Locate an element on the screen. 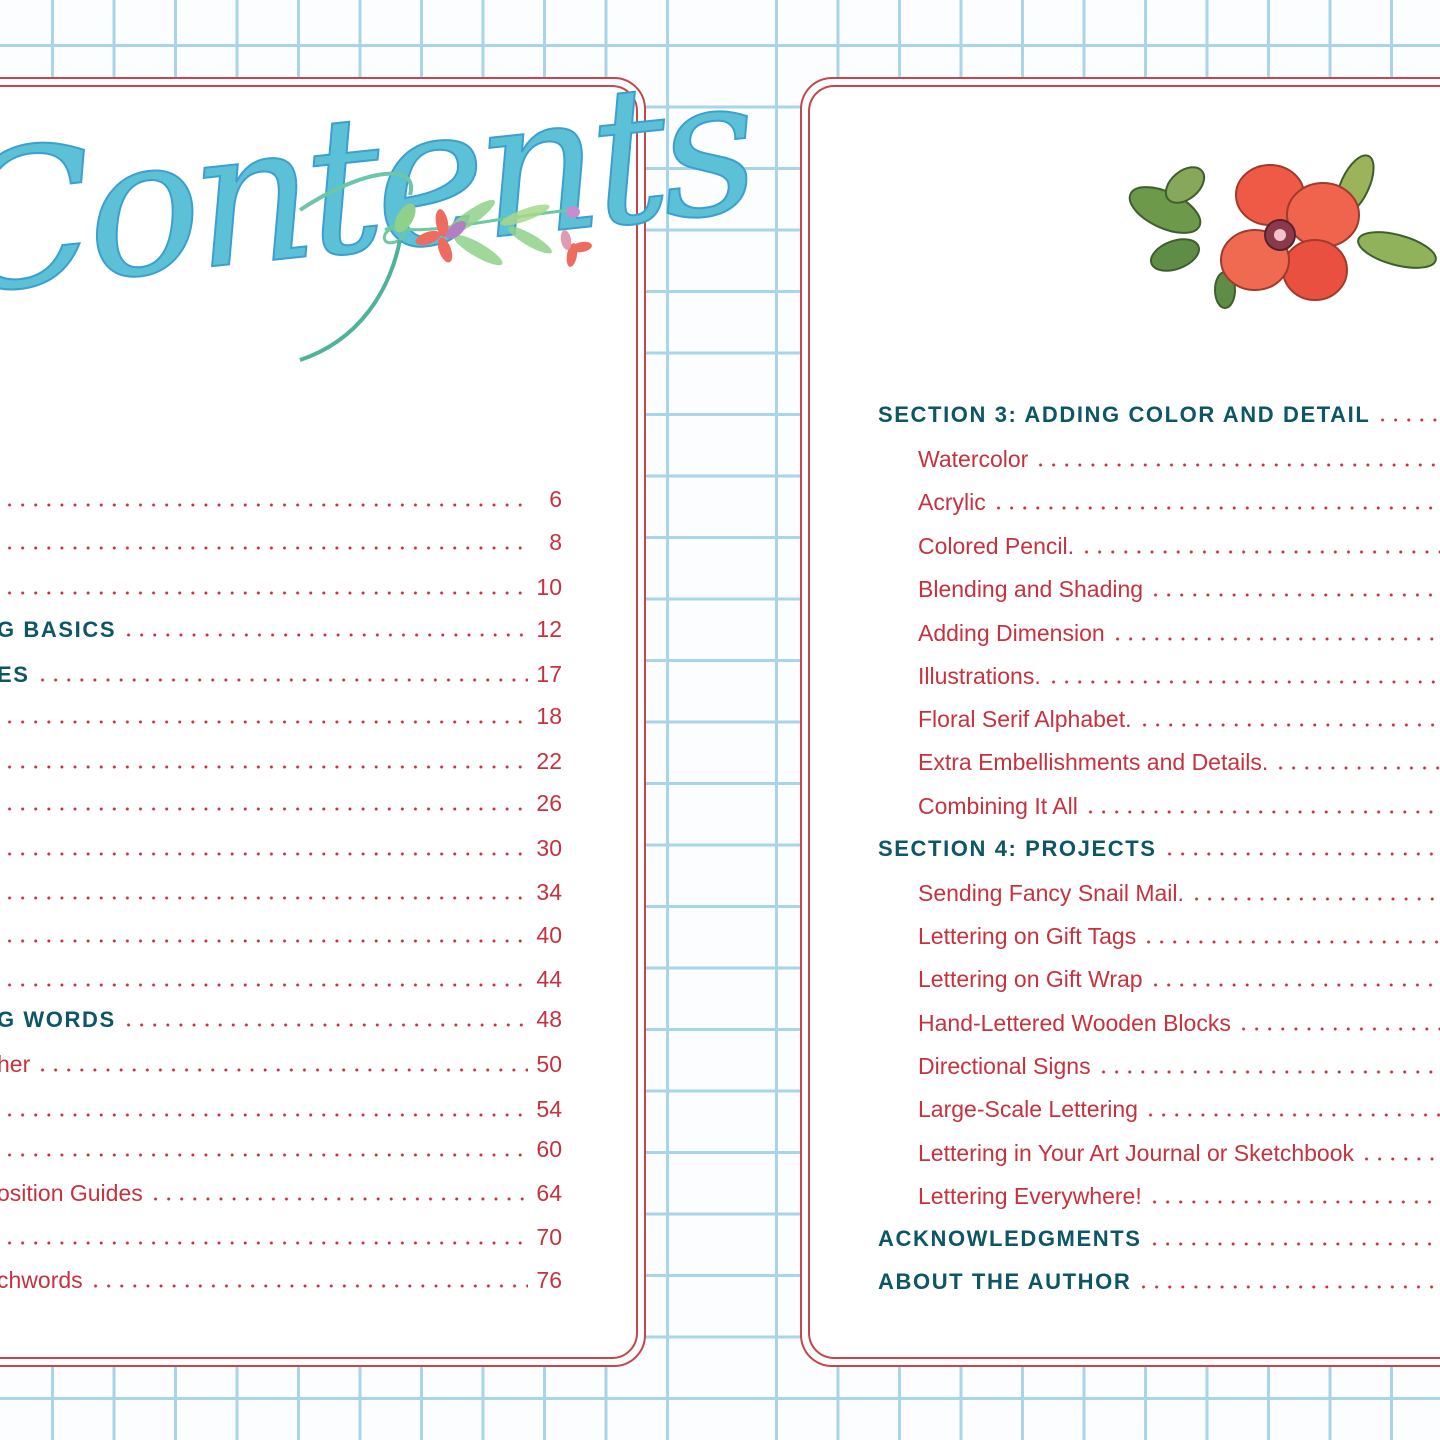 This screenshot has width=1440, height=1440. toc-entry-title: G WORDS is located at coordinates (58, 1019).